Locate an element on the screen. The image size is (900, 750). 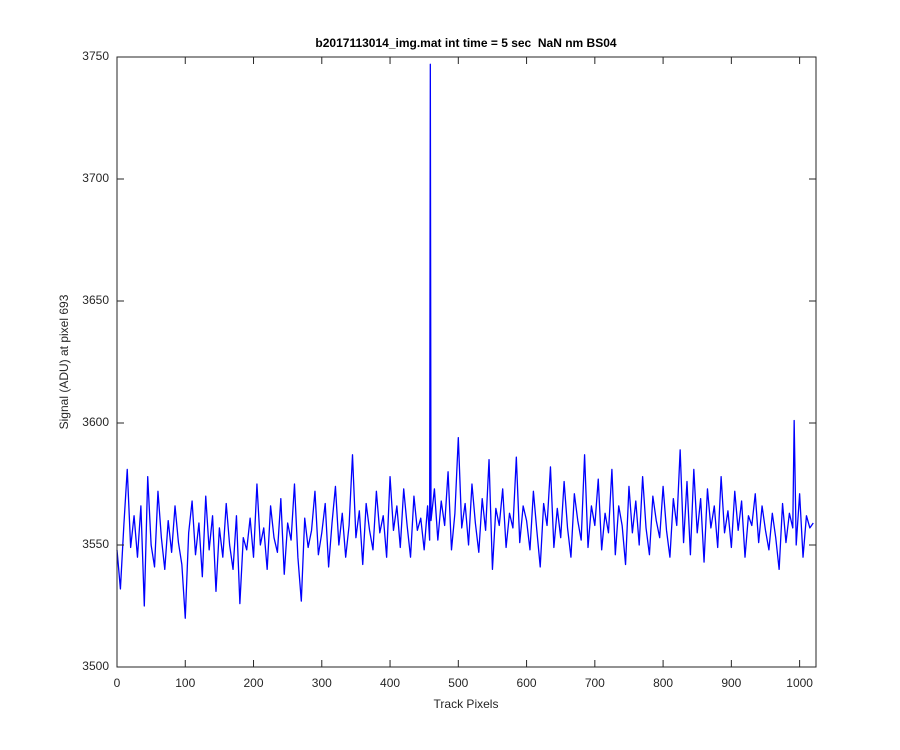
x-tick-label: 0 is located at coordinates (117, 683).